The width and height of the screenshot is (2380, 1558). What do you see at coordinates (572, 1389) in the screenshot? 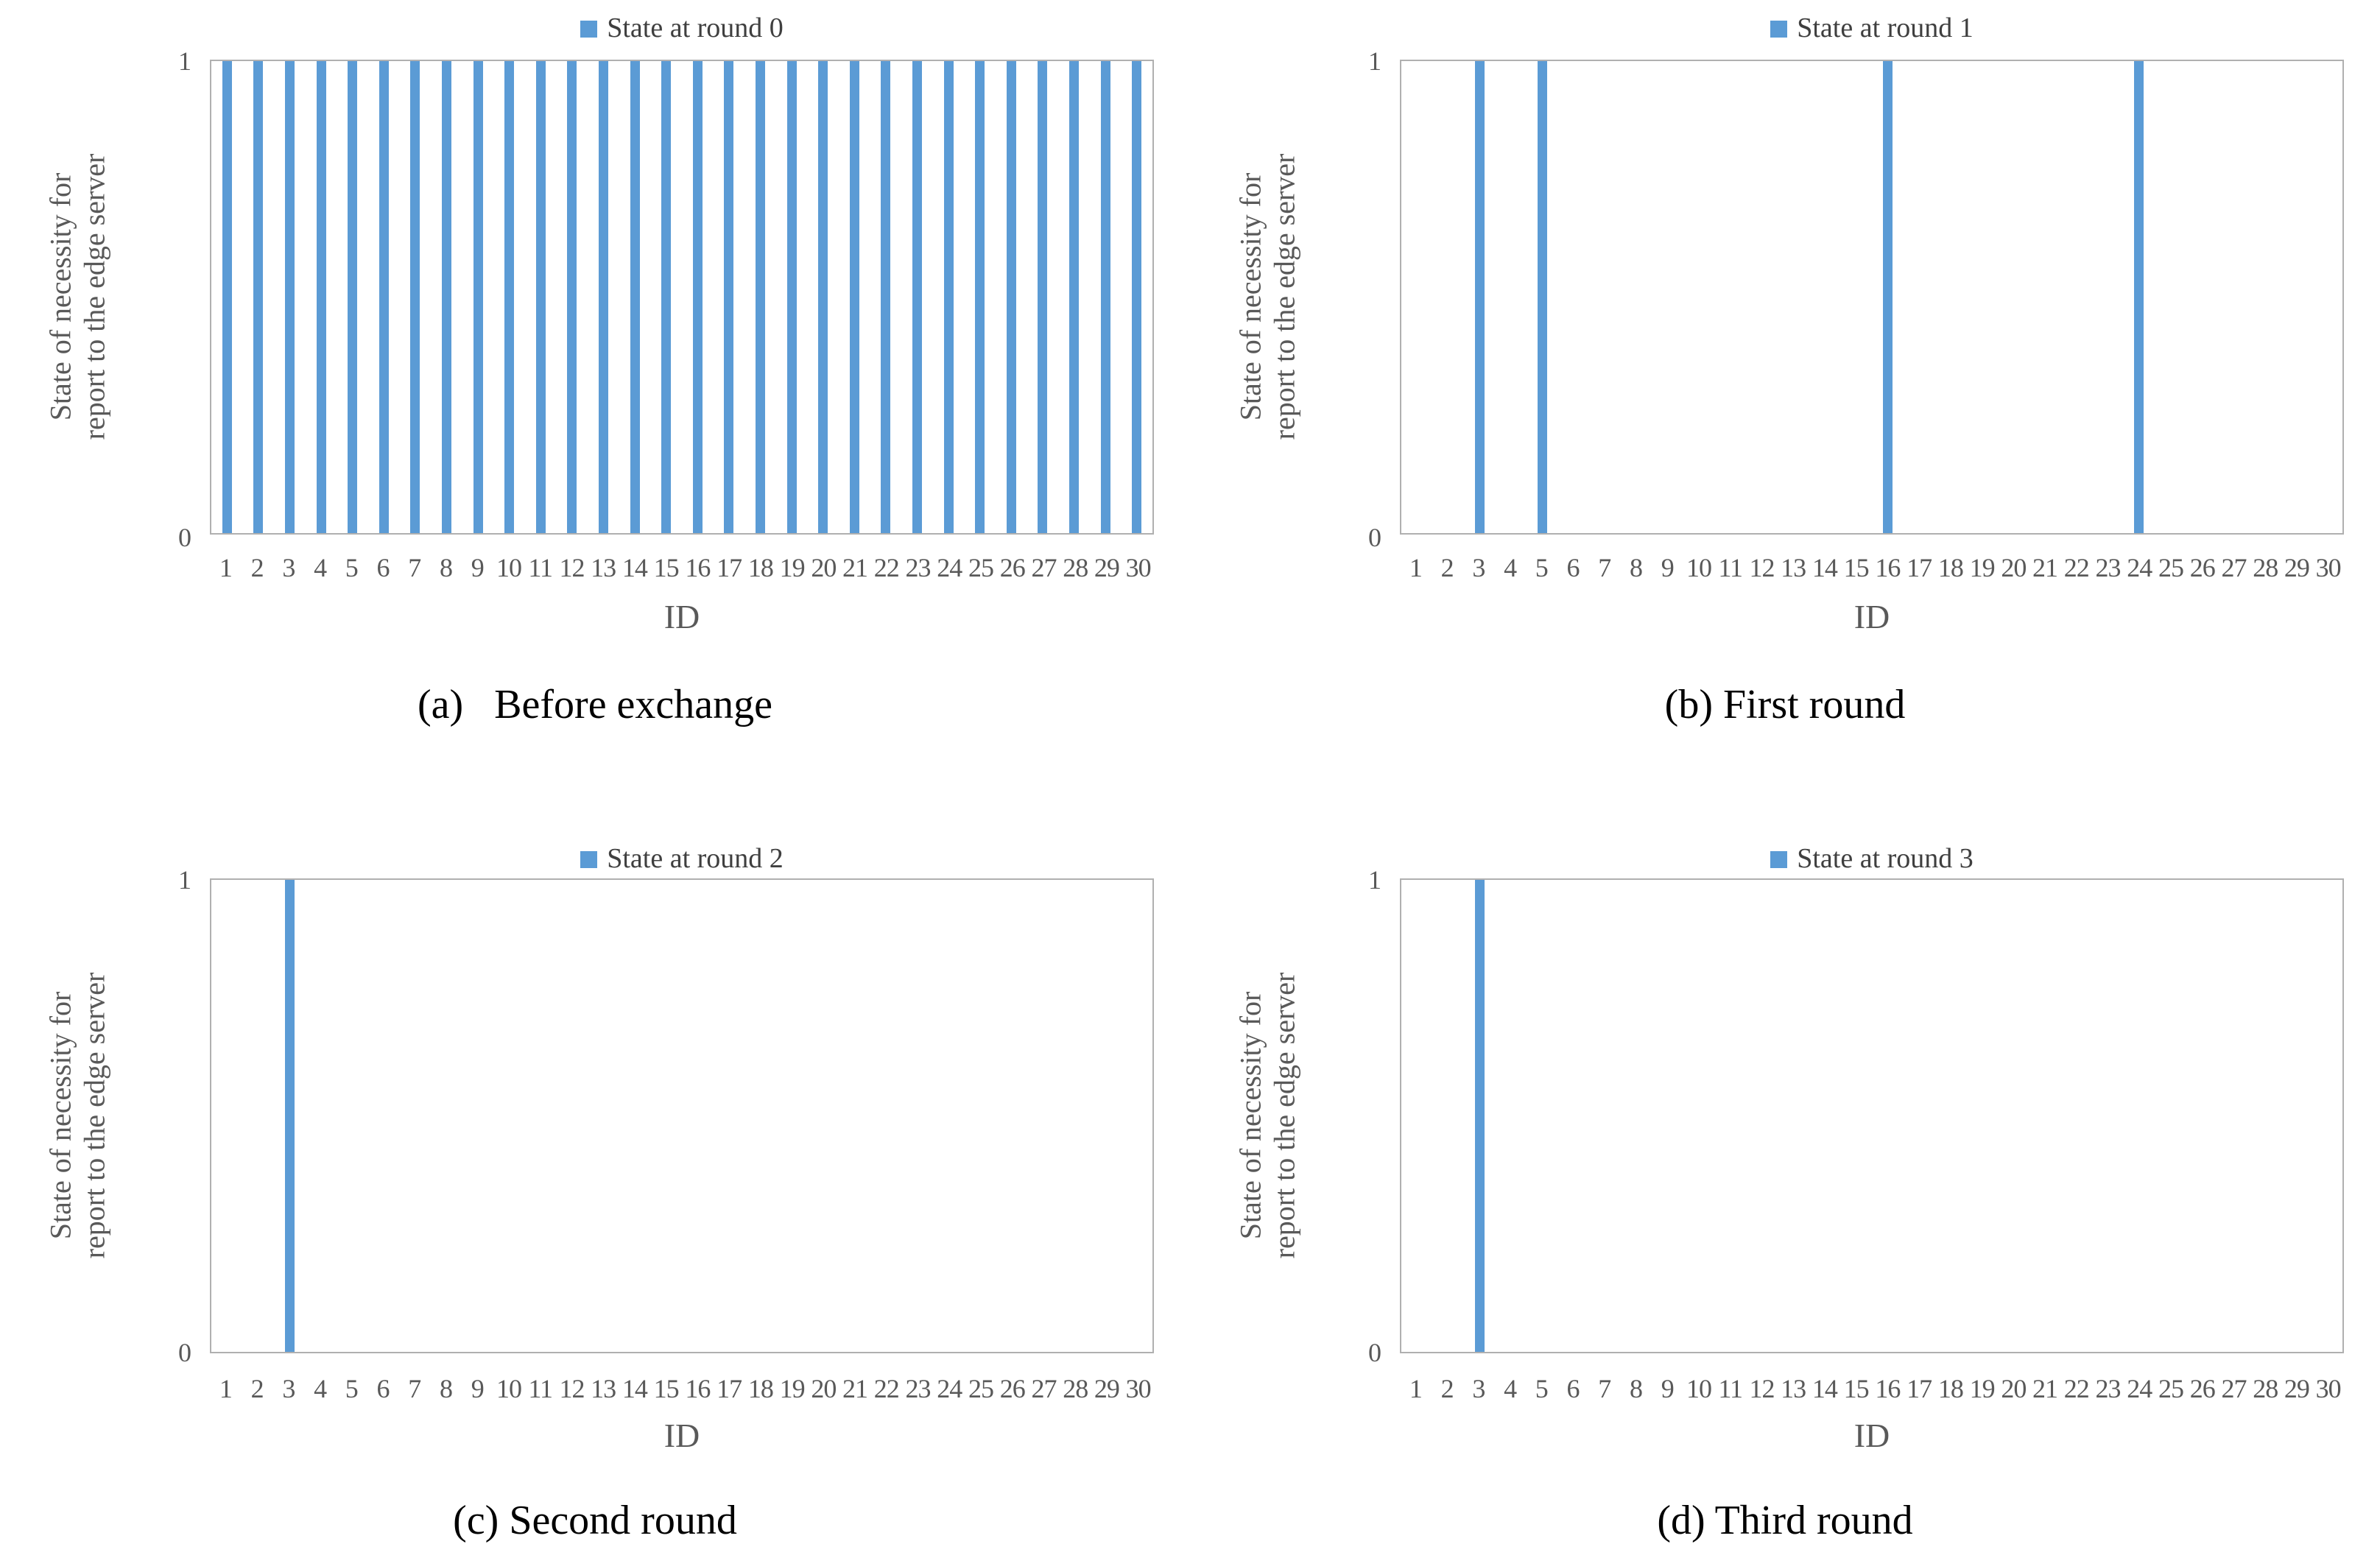
I see `x-tick-label: 12` at bounding box center [572, 1389].